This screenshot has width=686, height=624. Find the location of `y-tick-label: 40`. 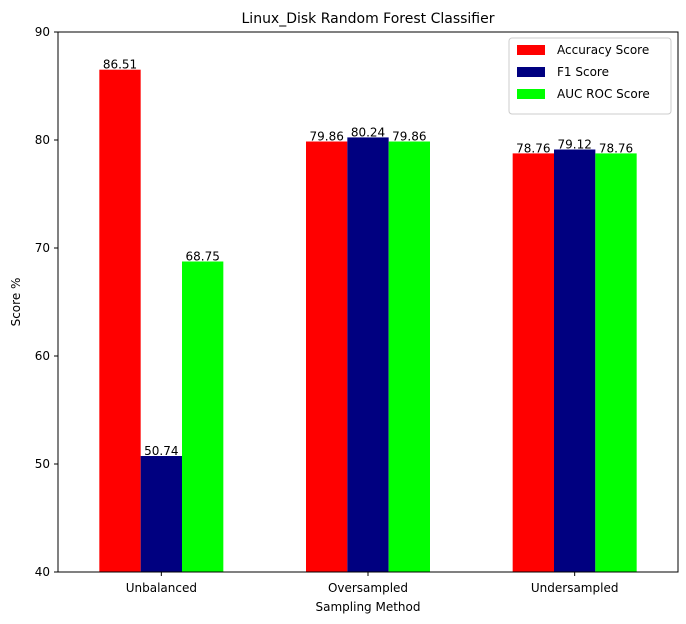

y-tick-label: 40 is located at coordinates (42, 572).